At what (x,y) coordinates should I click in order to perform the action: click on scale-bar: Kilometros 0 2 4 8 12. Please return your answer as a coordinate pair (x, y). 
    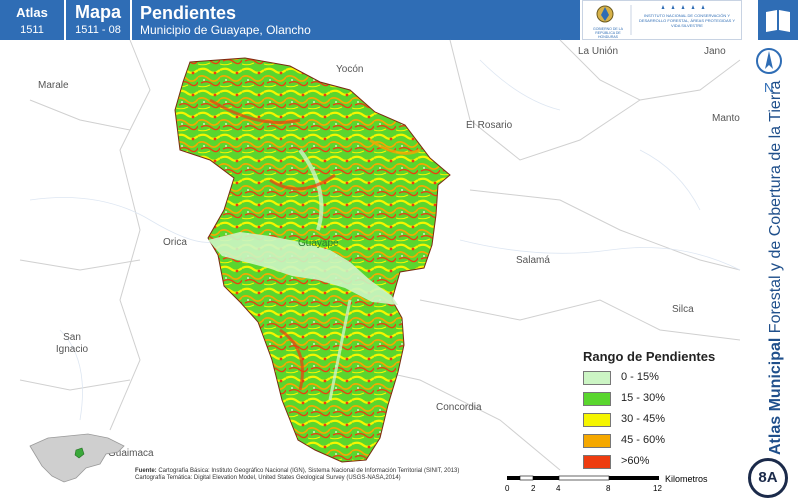
    Looking at the image, I should click on (620, 486).